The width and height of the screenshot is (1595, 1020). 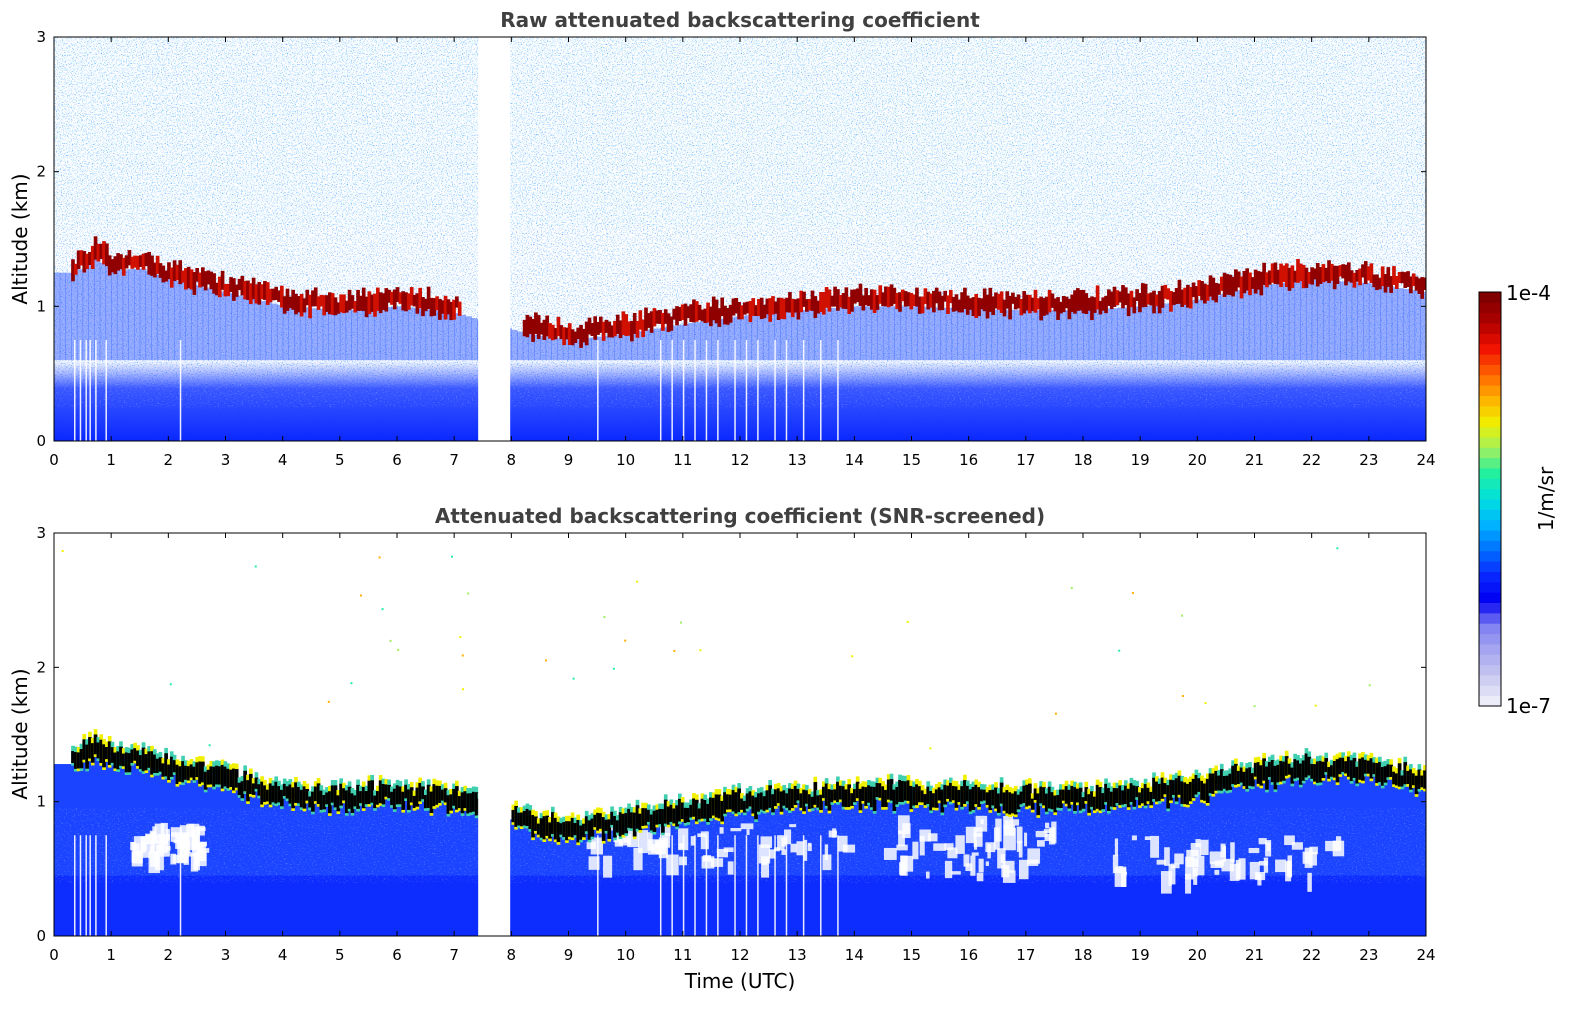 I want to click on colorbar-unit-label: 1/m/sr, so click(x=1546, y=498).